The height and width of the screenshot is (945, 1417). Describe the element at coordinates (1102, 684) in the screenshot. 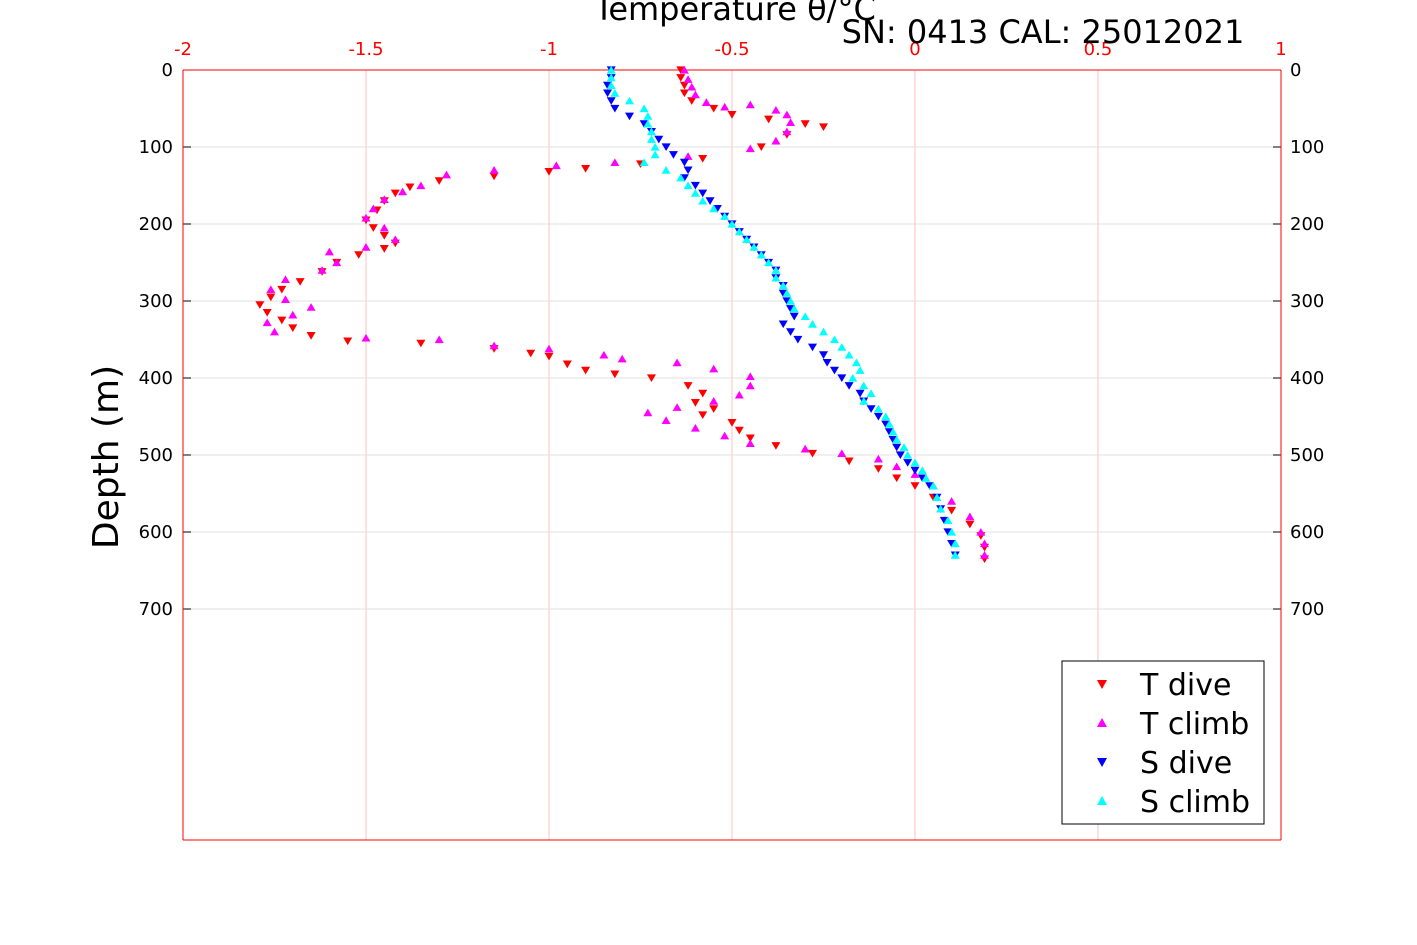

I see `legend-marker-t-dive` at that location.